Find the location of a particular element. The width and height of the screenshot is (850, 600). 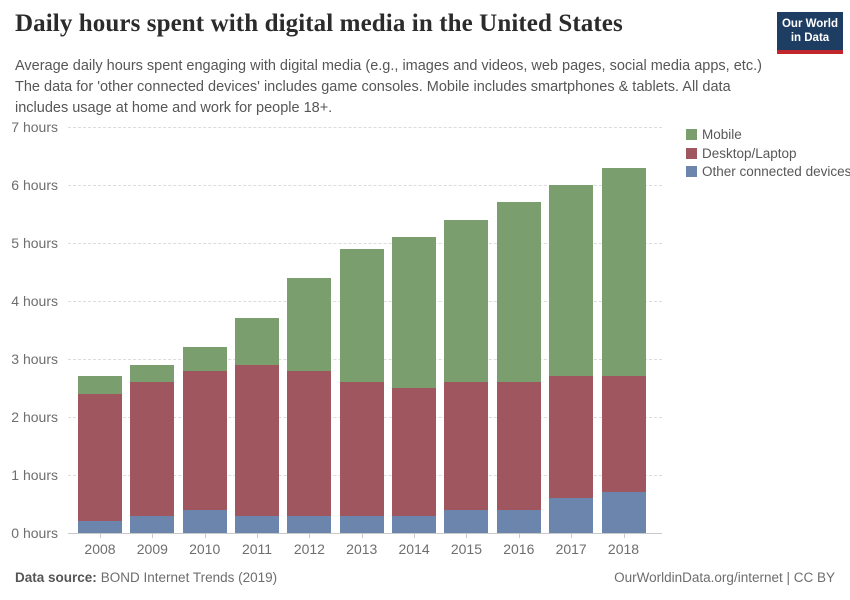

x-axis-label: 2011 is located at coordinates (257, 549).